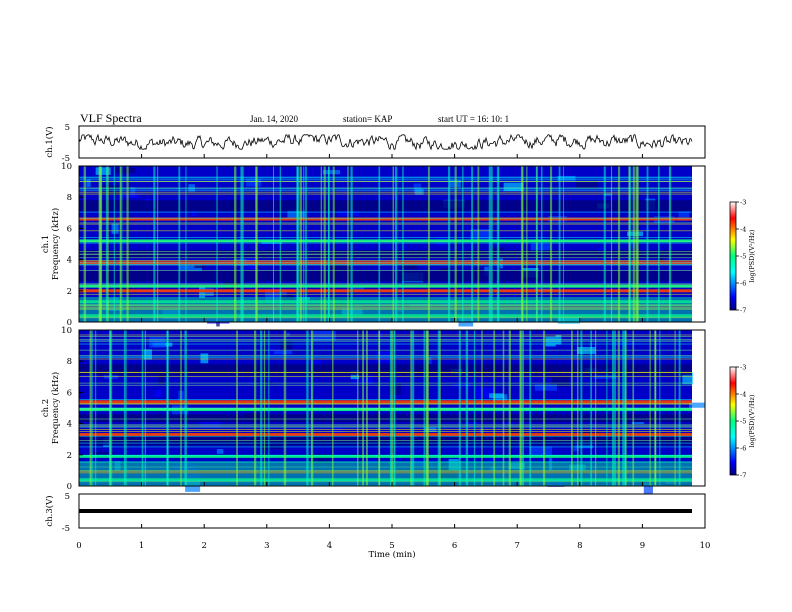  I want to click on ch1-waveform-panel: 5 -5 ch.1(V), so click(375, 143).